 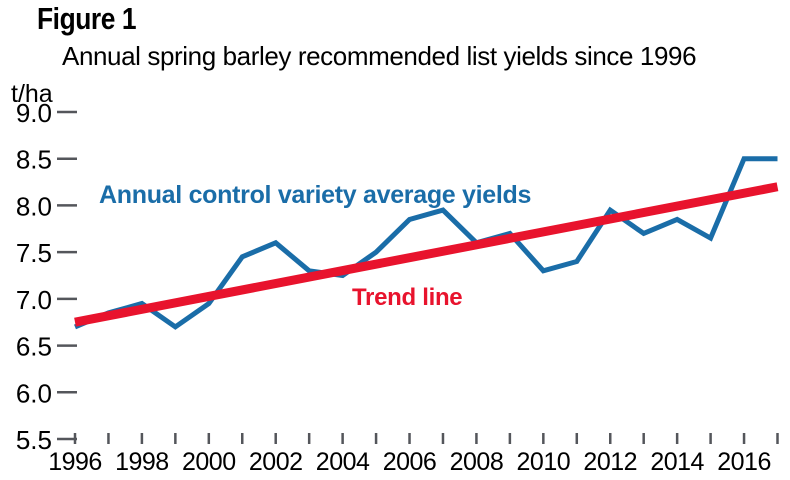 What do you see at coordinates (87, 18) in the screenshot?
I see `figure-title: Figure 1` at bounding box center [87, 18].